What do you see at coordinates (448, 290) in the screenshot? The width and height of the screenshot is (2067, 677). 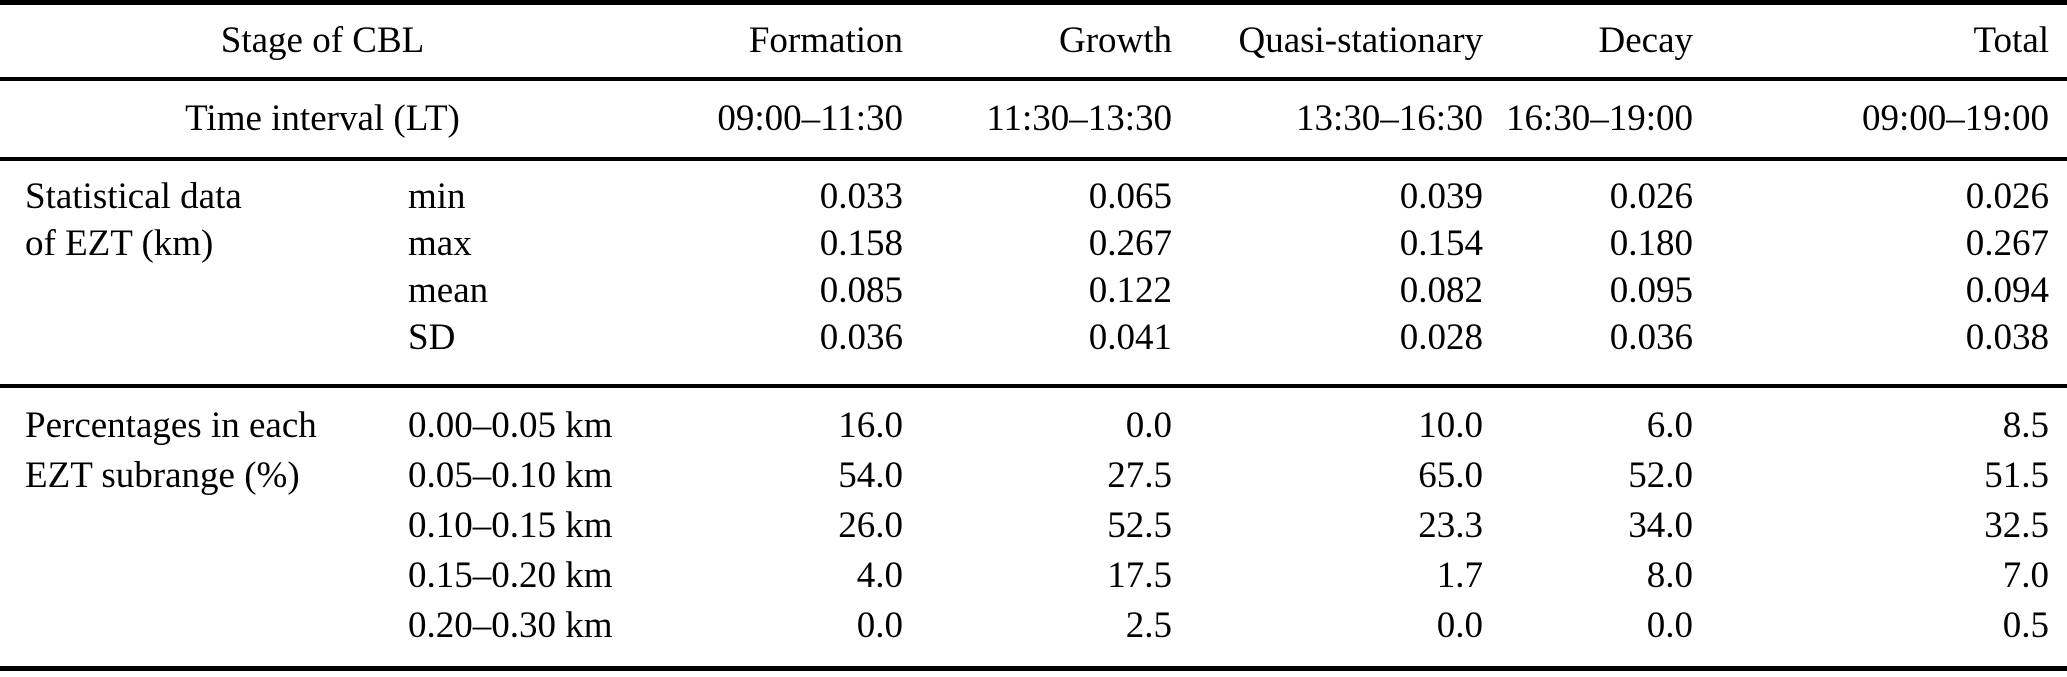 I see `row-label-mean: mean` at bounding box center [448, 290].